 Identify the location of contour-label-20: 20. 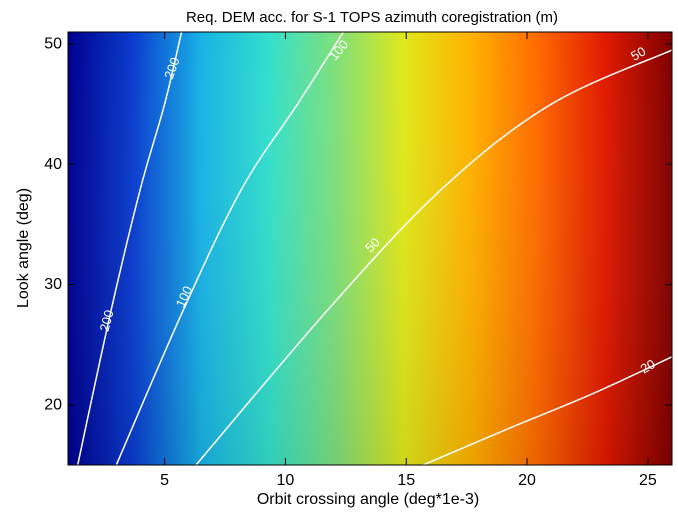
(648, 366).